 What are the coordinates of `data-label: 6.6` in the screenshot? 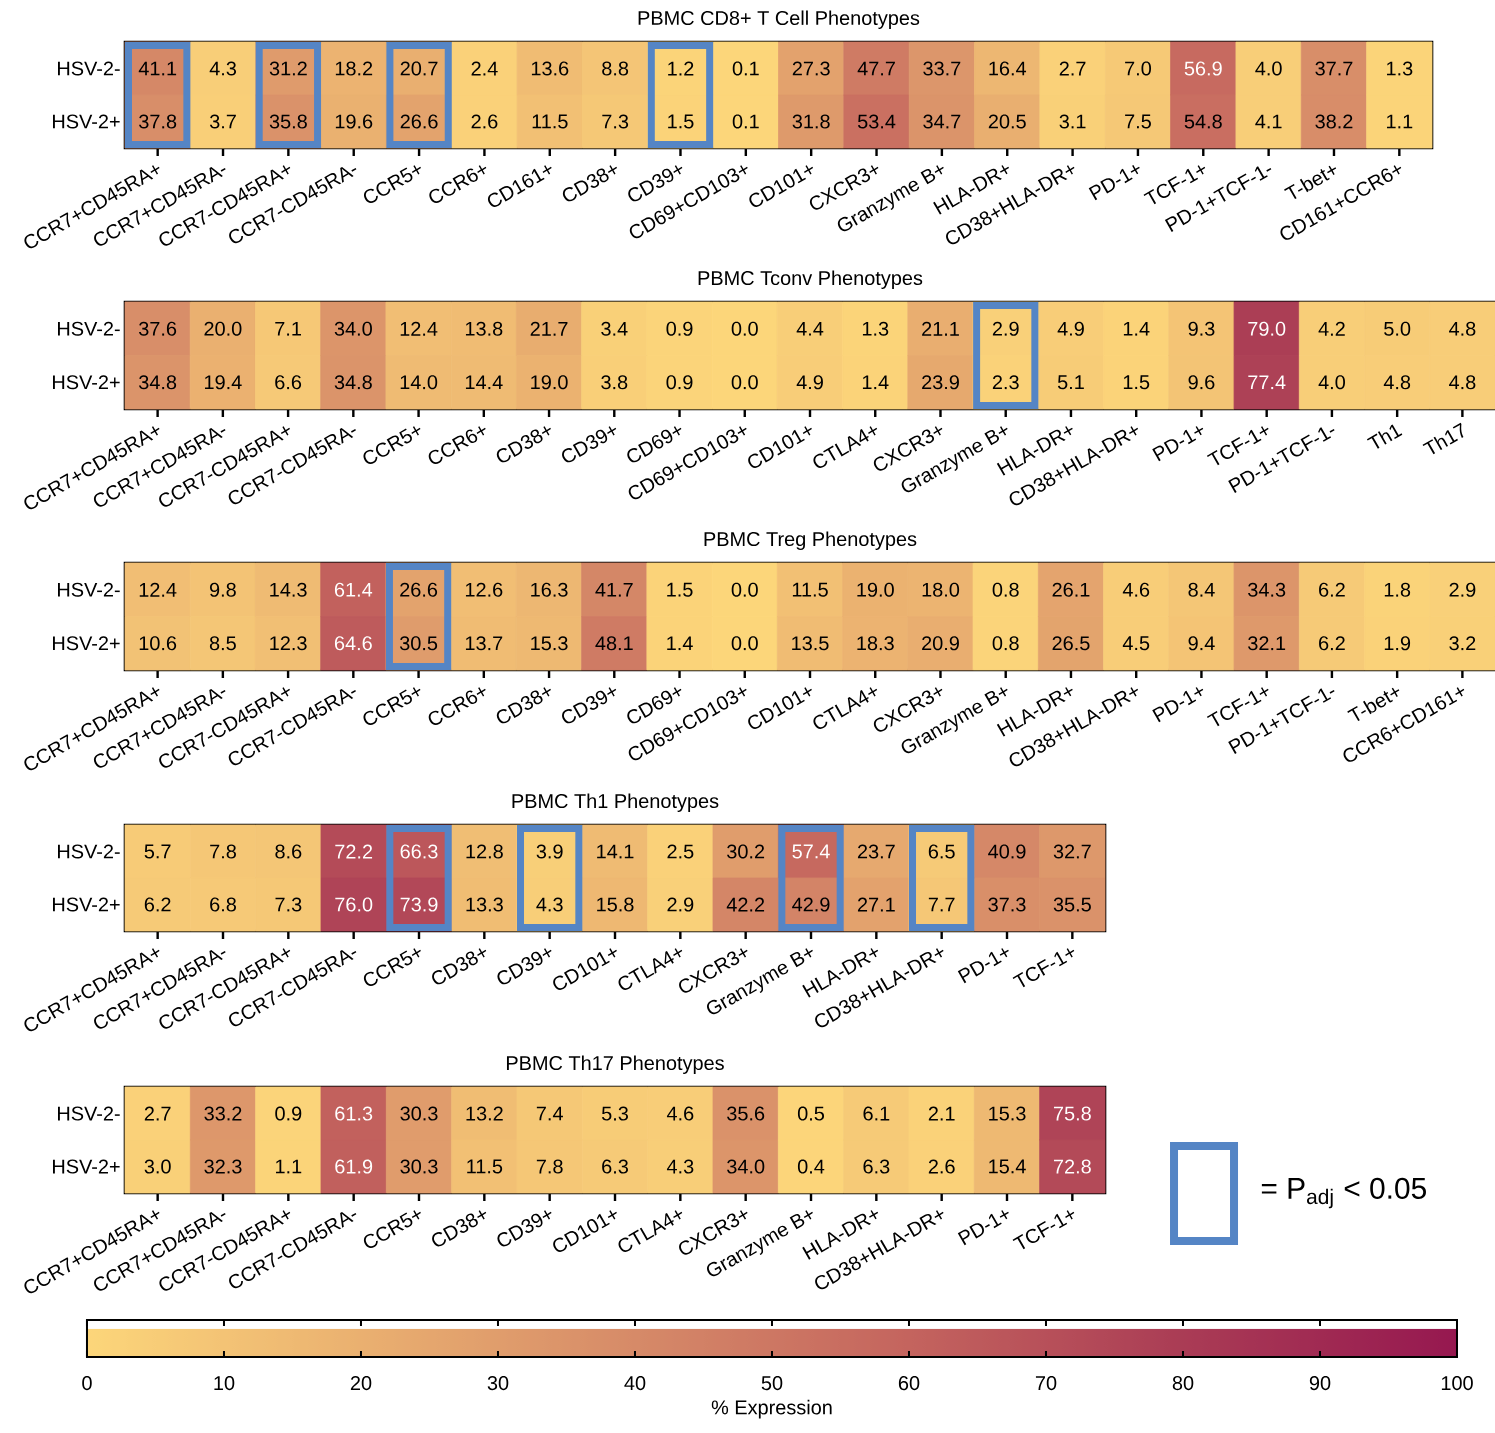 It's located at (288, 382).